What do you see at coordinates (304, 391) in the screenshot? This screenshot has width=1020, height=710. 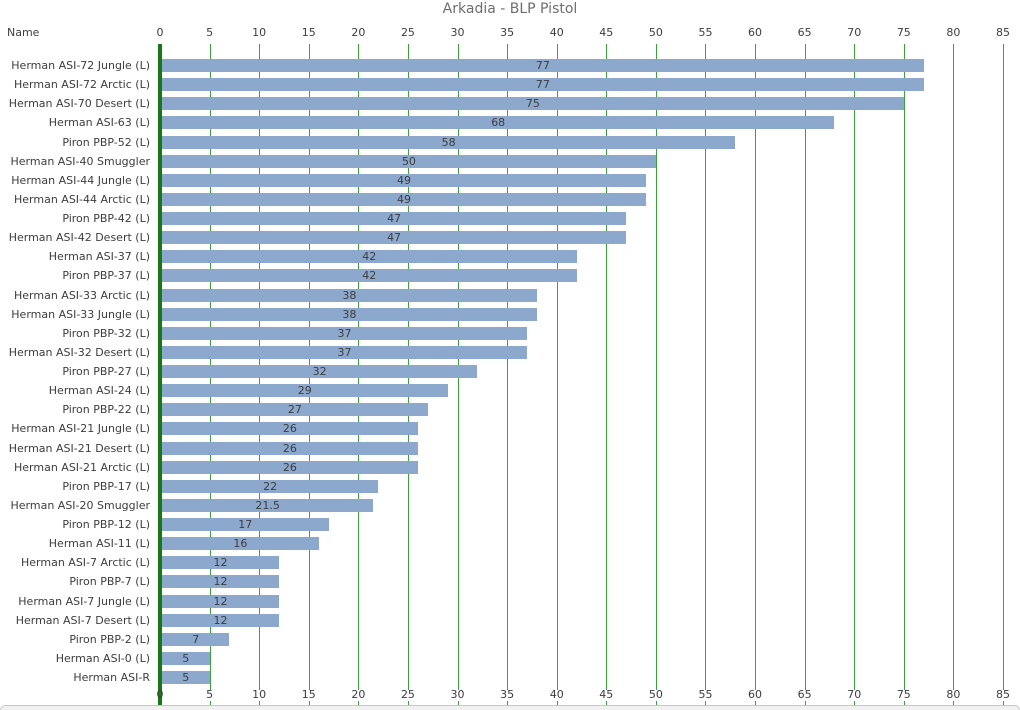 I see `bar-value-label: 29` at bounding box center [304, 391].